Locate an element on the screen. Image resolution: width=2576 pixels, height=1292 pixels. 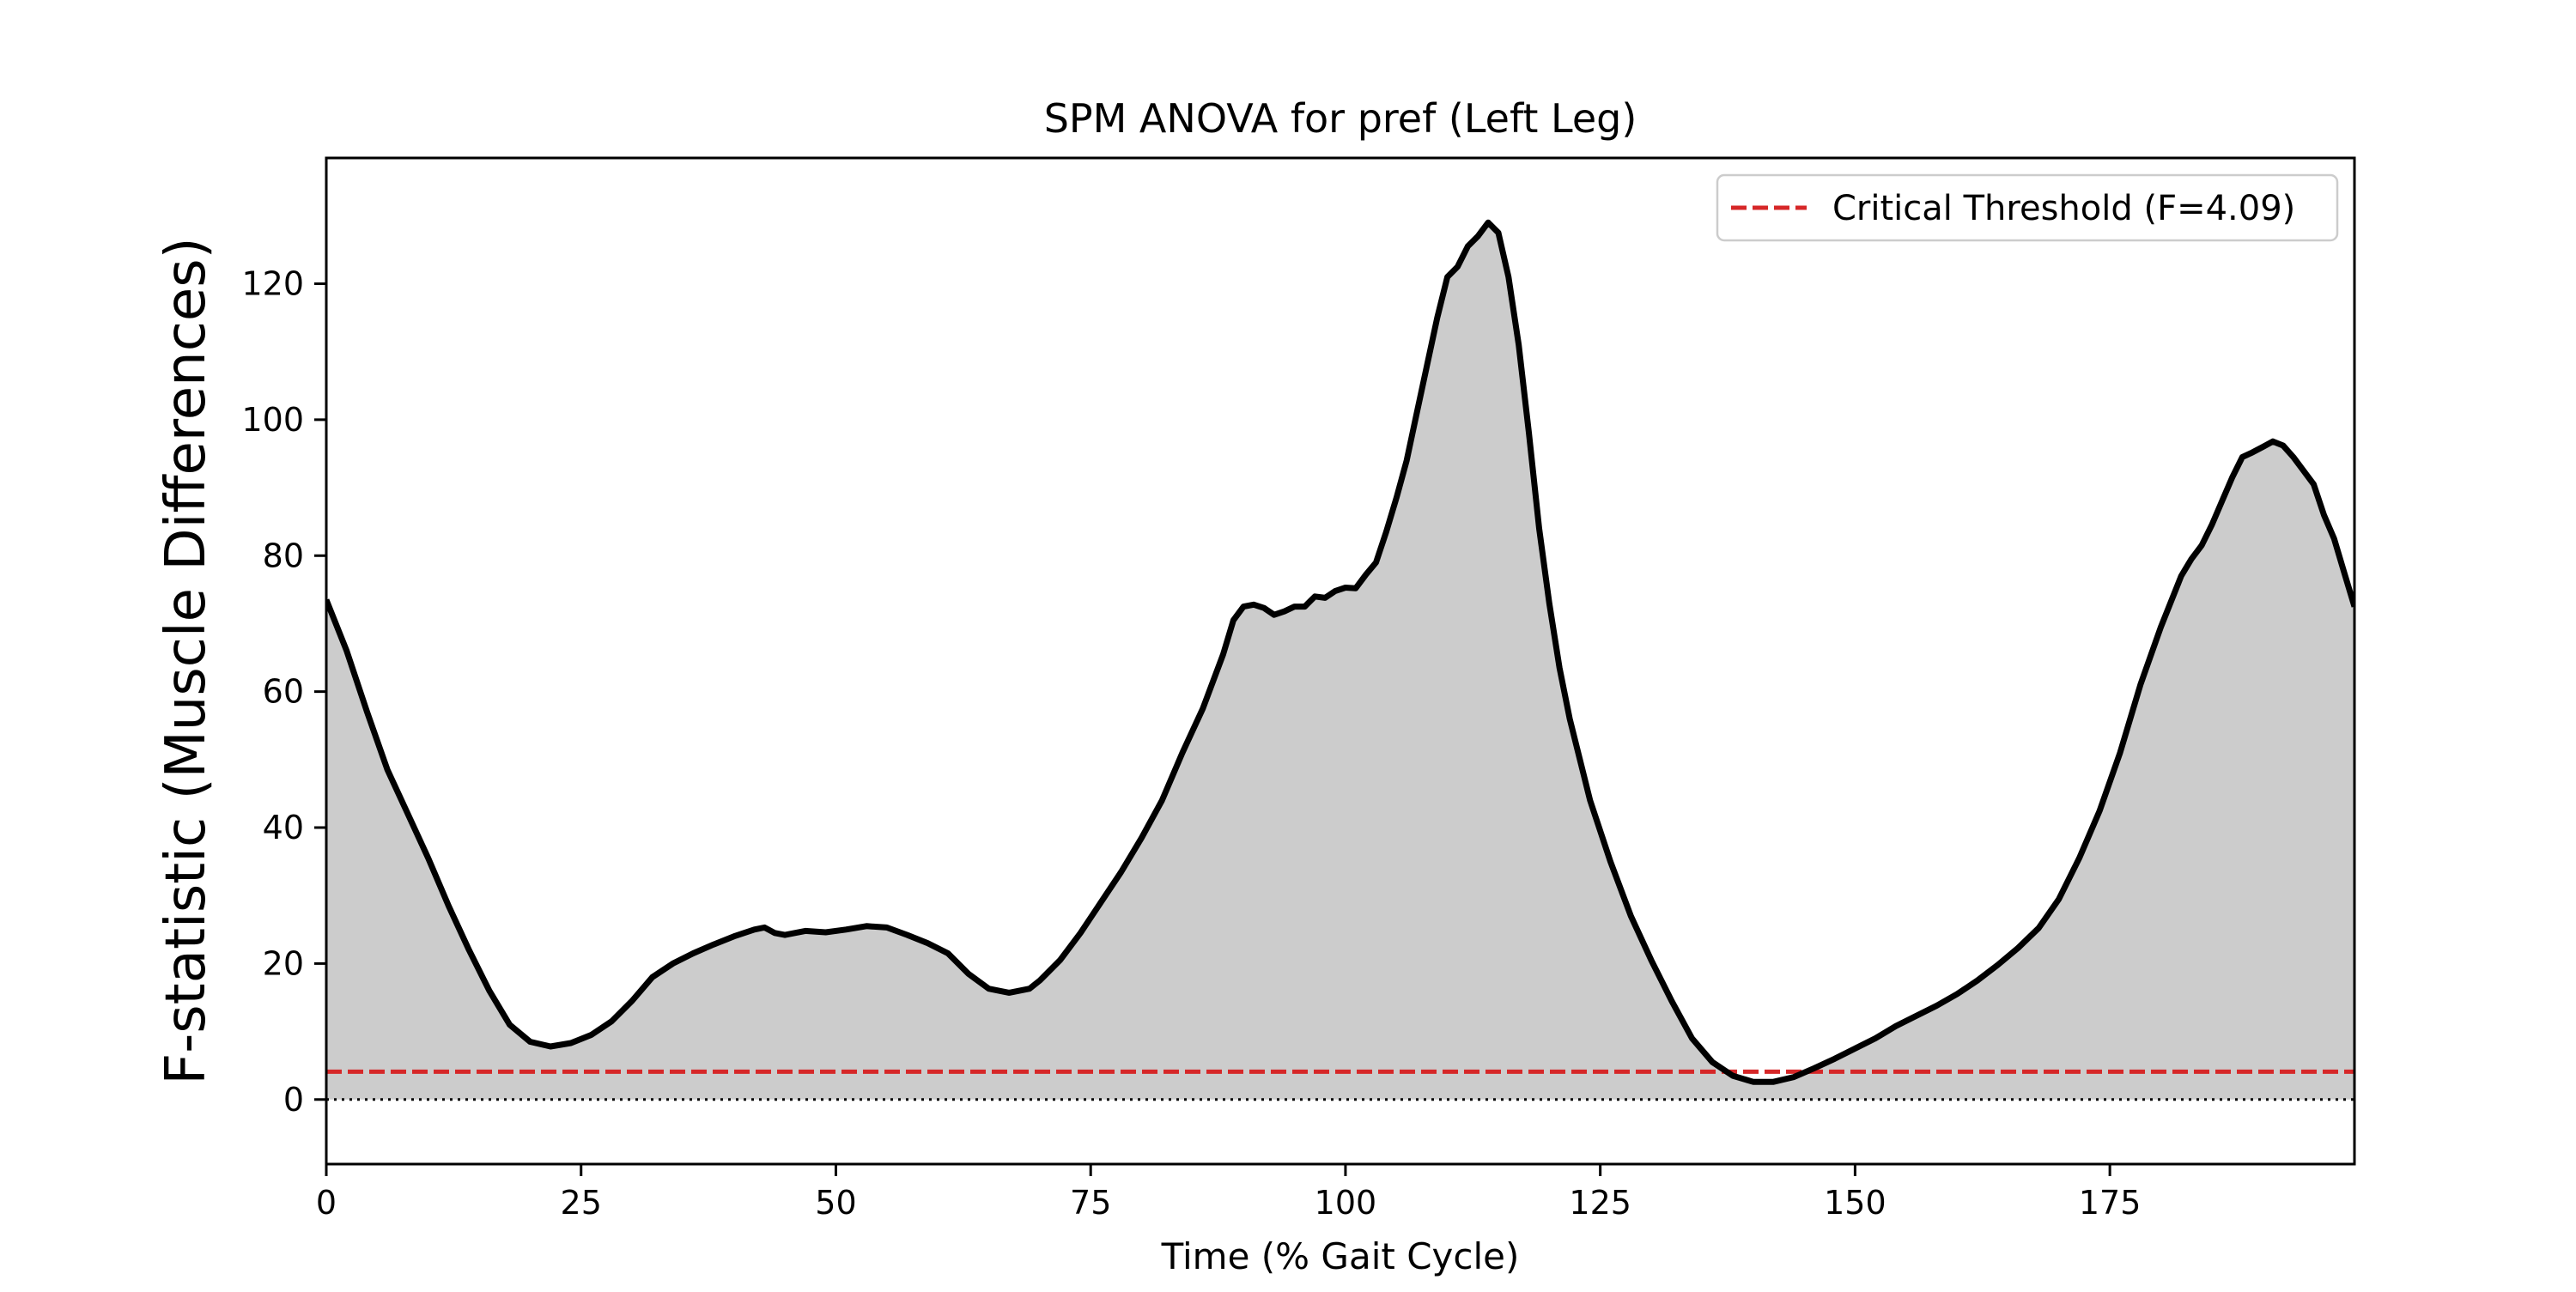
y-tick-label: 120 is located at coordinates (272, 284).